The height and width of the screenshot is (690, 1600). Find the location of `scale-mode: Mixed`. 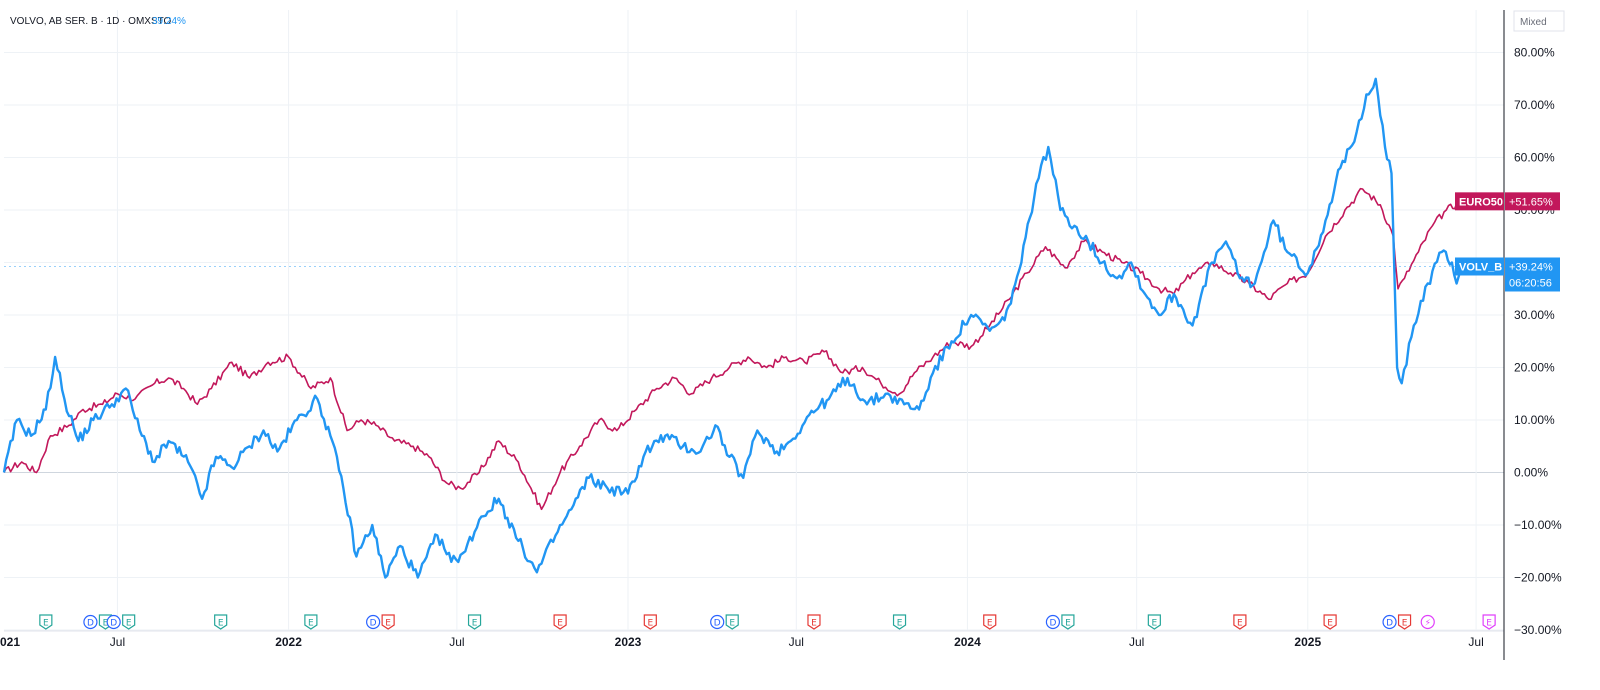

scale-mode: Mixed is located at coordinates (1539, 21).